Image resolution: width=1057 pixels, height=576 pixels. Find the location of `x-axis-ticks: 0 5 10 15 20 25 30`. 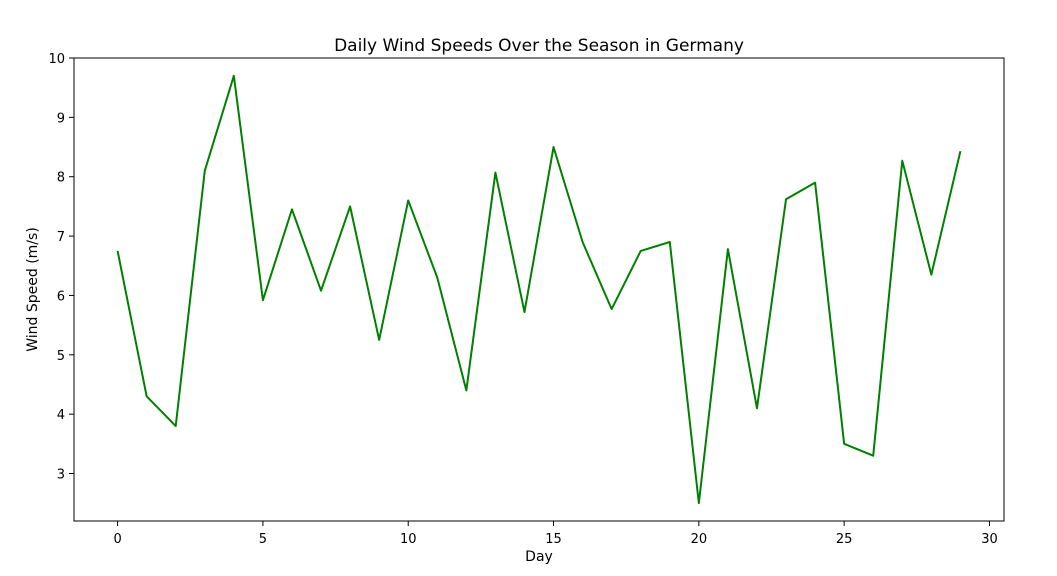

x-axis-ticks: 0 5 10 15 20 25 30 is located at coordinates (555, 534).